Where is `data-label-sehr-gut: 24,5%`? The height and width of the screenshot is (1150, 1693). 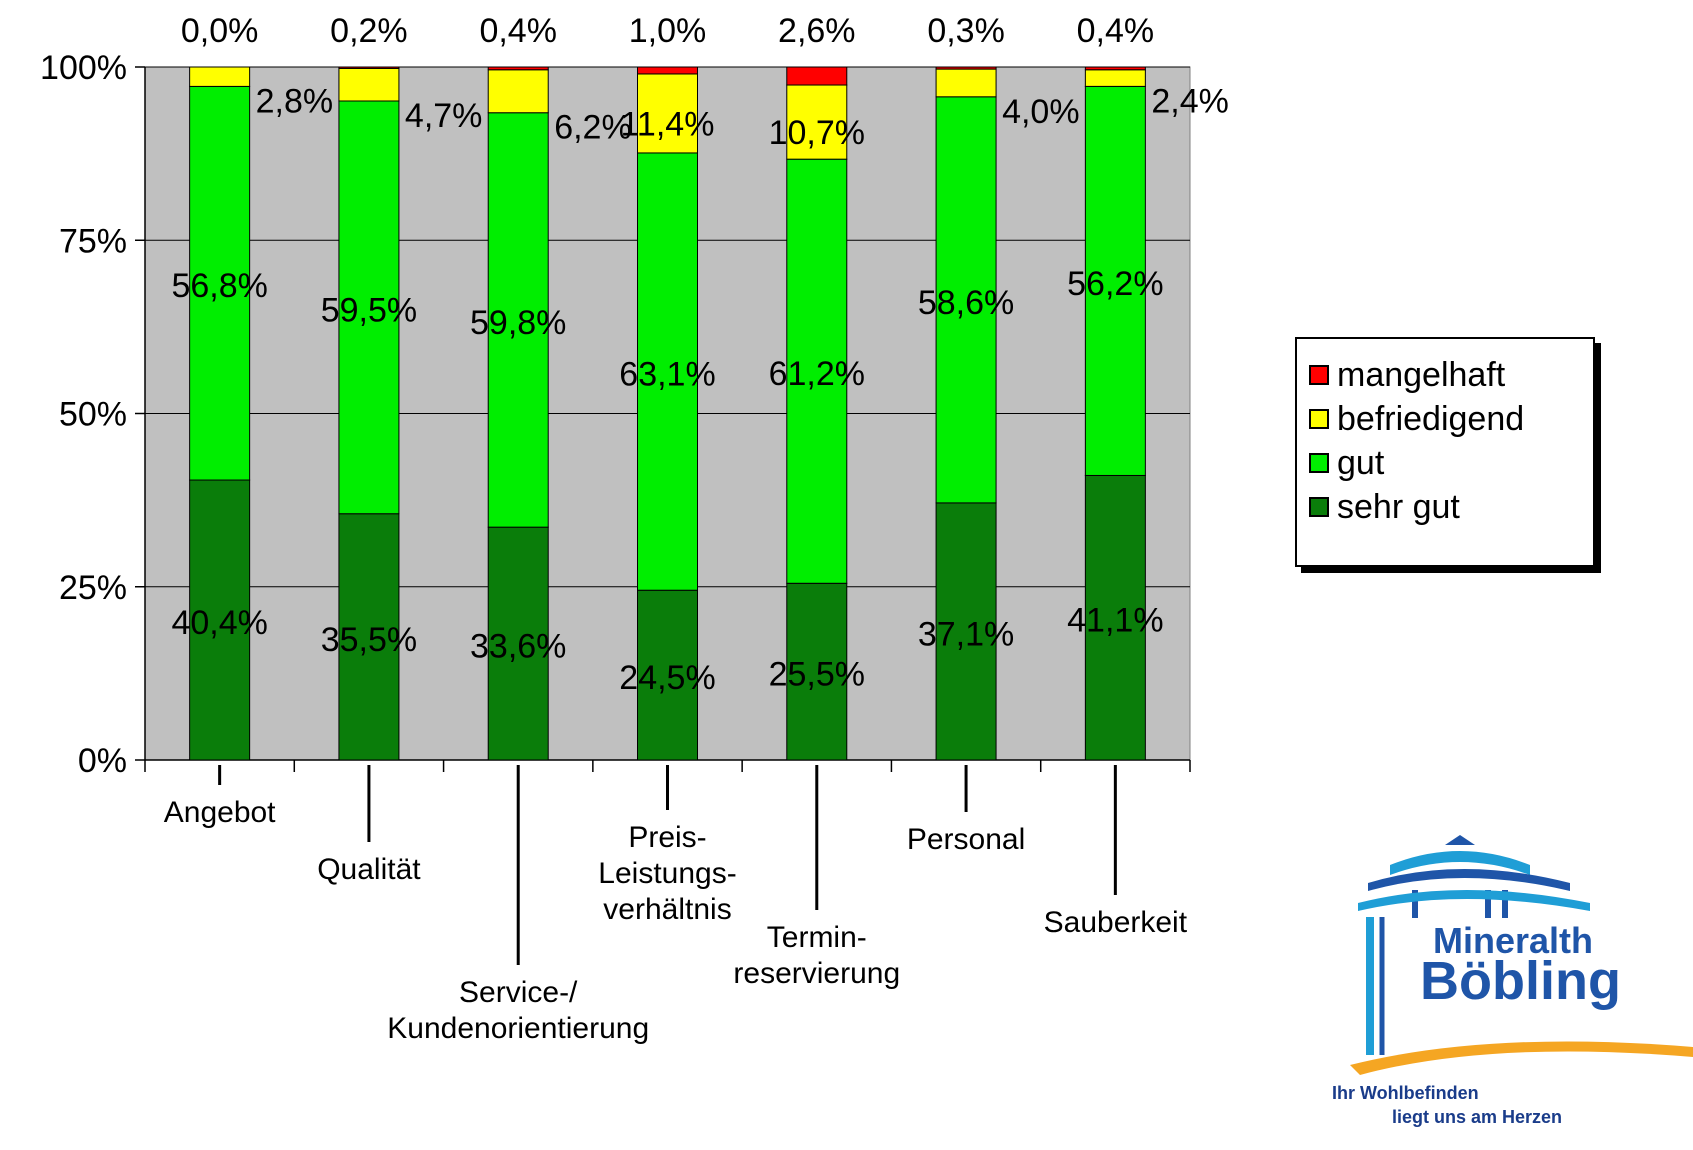 data-label-sehr-gut: 24,5% is located at coordinates (667, 678).